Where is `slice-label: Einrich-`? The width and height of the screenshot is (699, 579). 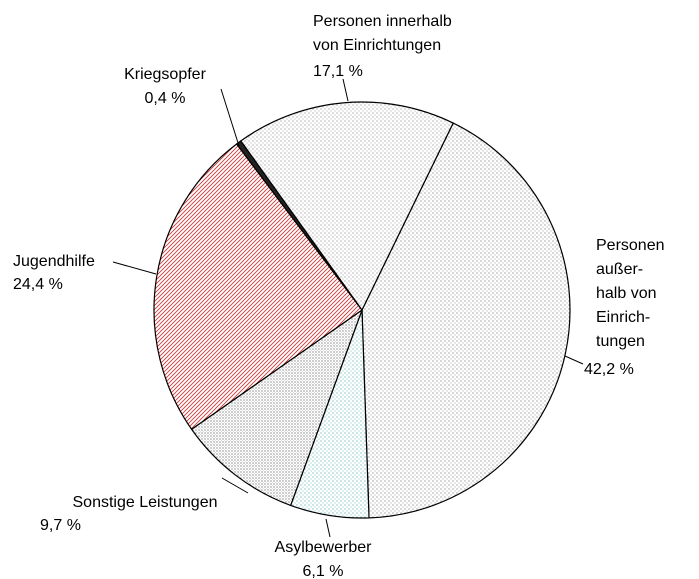
slice-label: Einrich- is located at coordinates (623, 317).